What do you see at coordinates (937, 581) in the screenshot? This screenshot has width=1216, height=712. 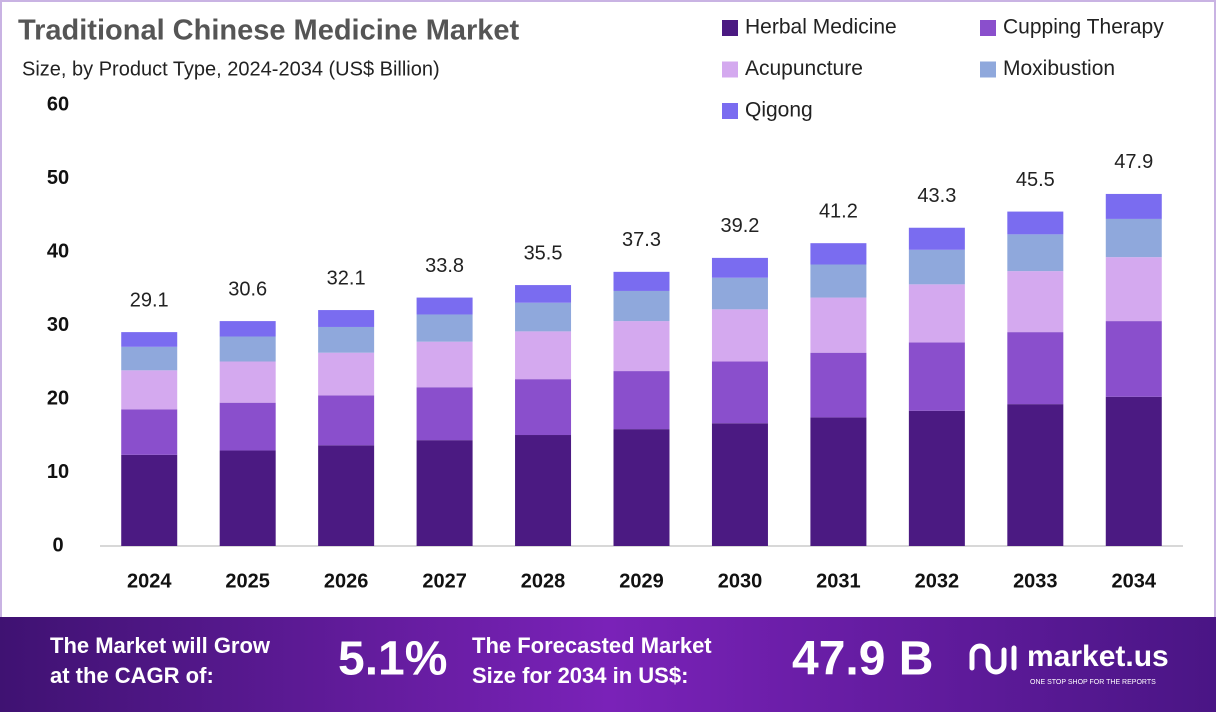 I see `x-tick-label: 2032` at bounding box center [937, 581].